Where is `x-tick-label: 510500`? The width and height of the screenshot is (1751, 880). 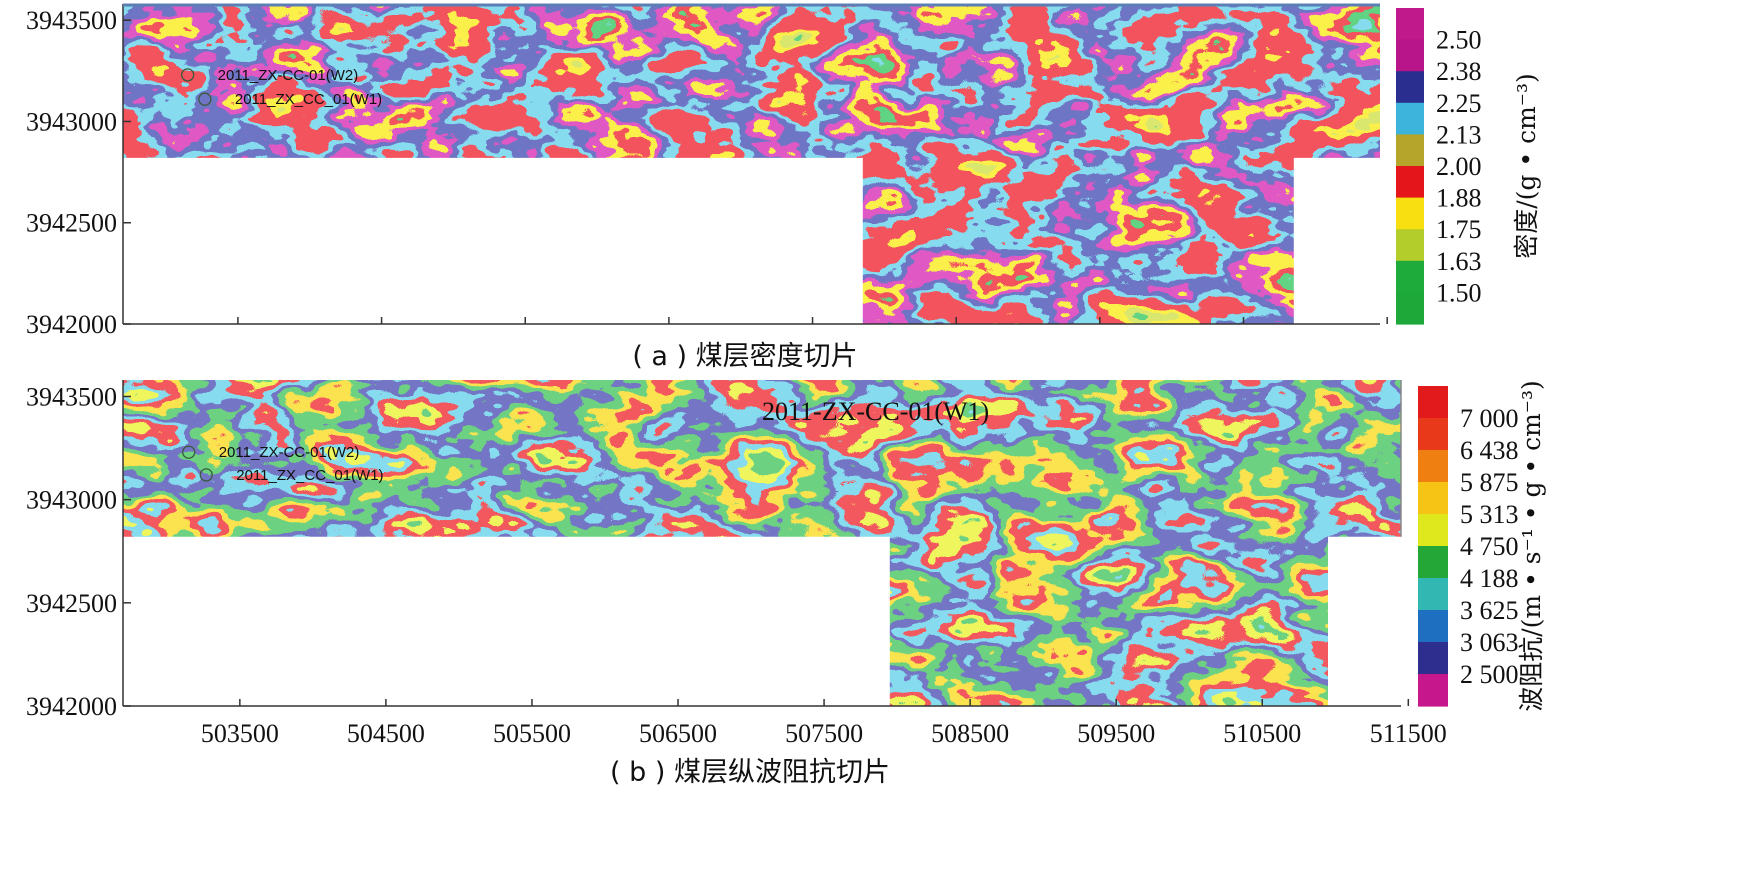
x-tick-label: 510500 is located at coordinates (1262, 733).